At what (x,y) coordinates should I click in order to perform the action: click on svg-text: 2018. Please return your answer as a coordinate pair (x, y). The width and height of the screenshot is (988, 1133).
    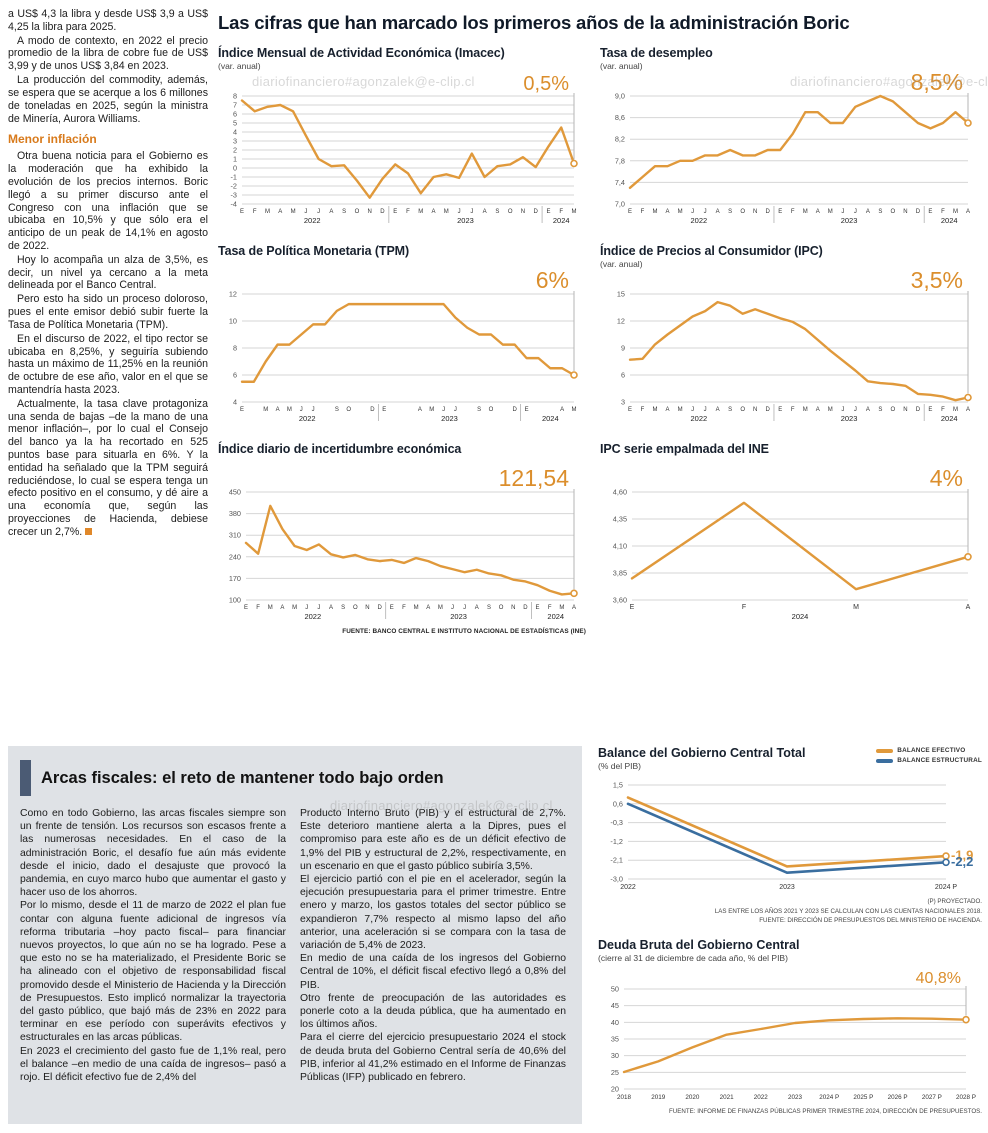
    Looking at the image, I should click on (624, 1097).